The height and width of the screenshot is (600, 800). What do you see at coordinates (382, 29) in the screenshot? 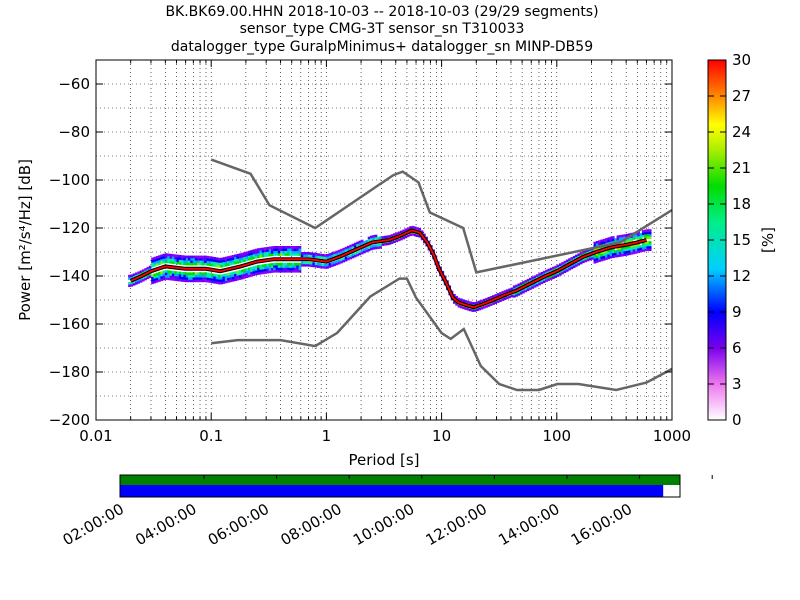
I see `title-line-2: sensor_type CMG-3T sensor_sn T310033` at bounding box center [382, 29].